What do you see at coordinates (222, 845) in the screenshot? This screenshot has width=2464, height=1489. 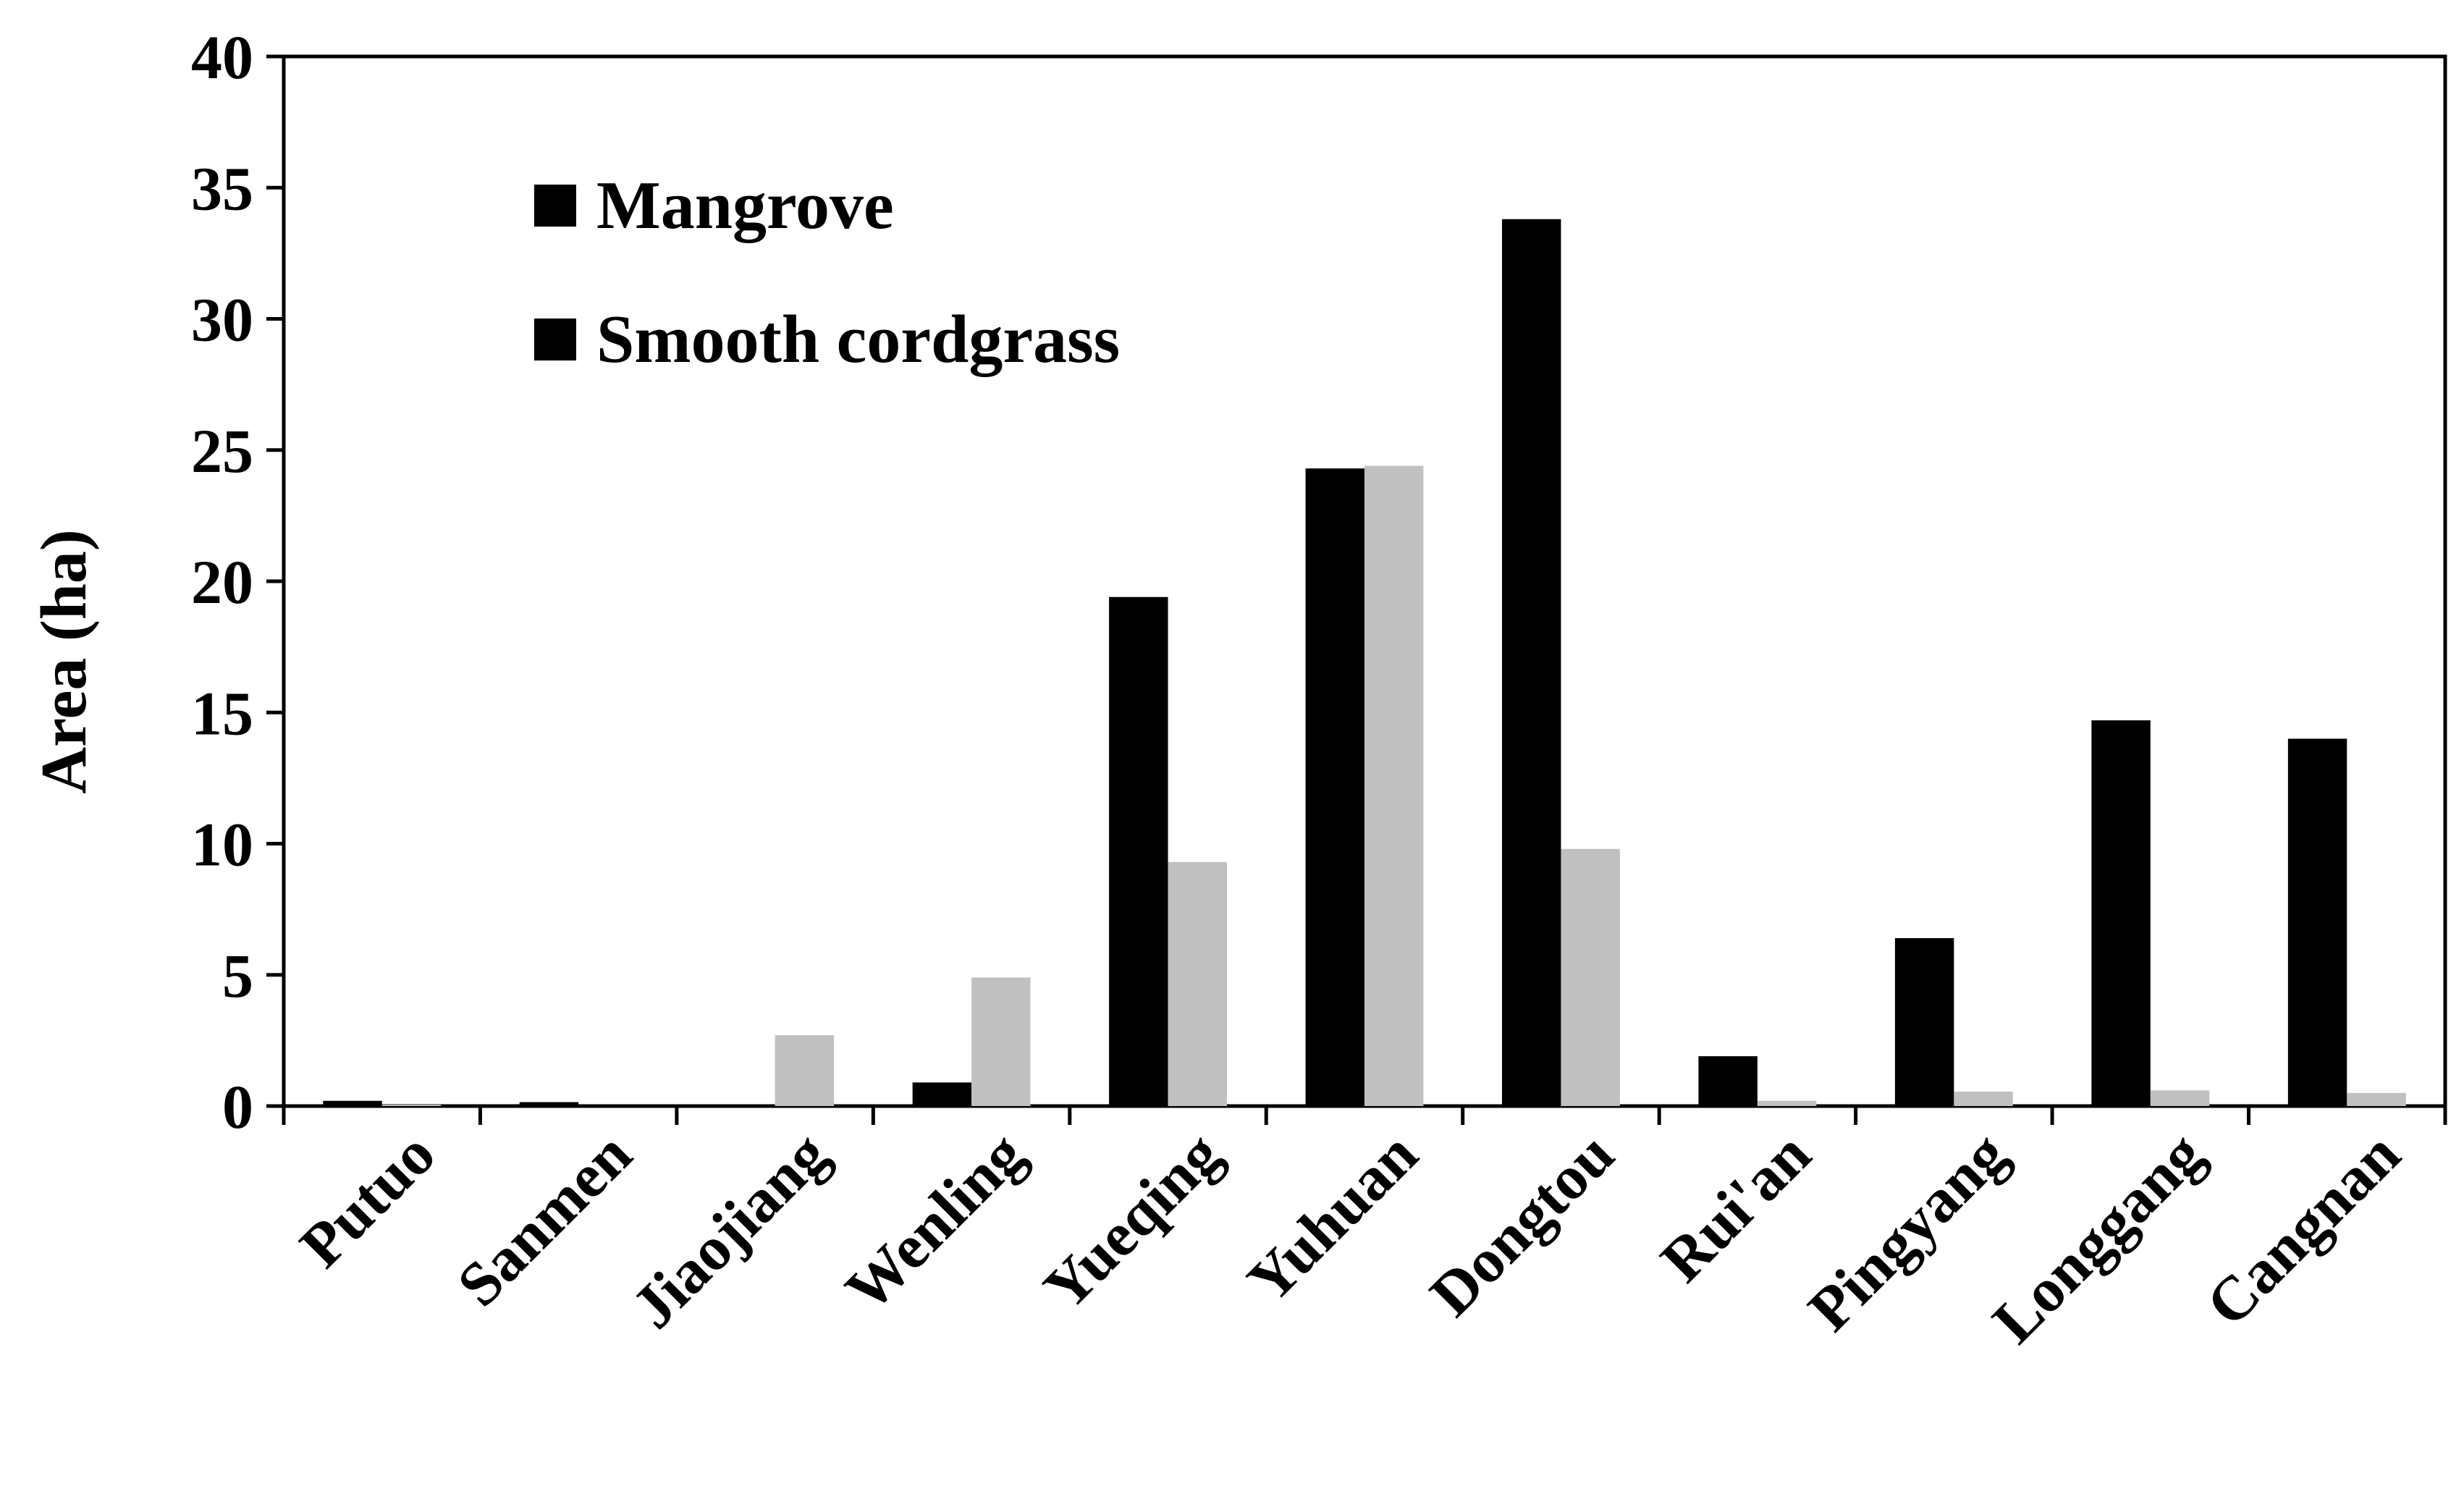 I see `y-tick-label: 10` at bounding box center [222, 845].